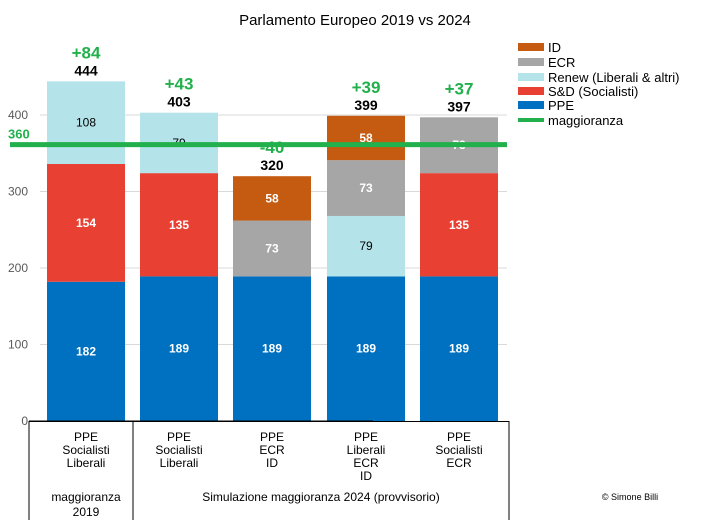 The height and width of the screenshot is (527, 709). What do you see at coordinates (18, 115) in the screenshot?
I see `y-tick-label: 400` at bounding box center [18, 115].